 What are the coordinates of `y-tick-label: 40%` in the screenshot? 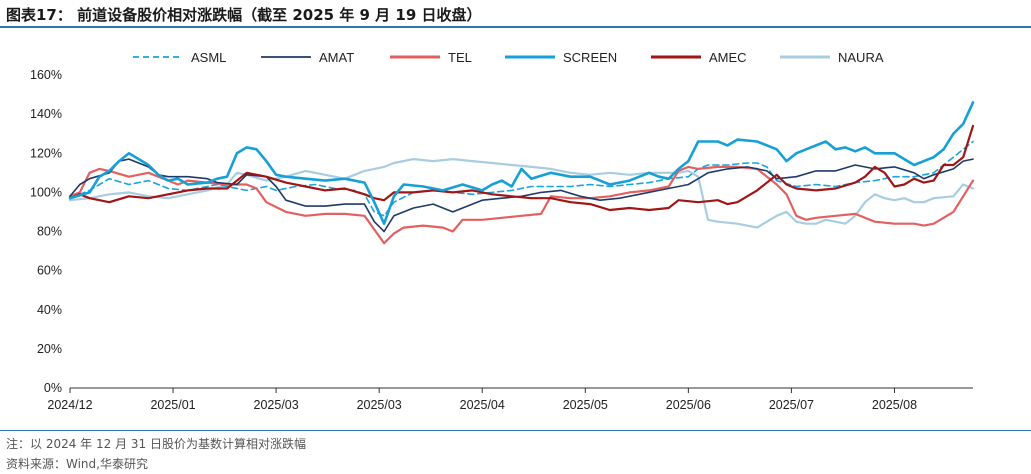 It's located at (49, 310).